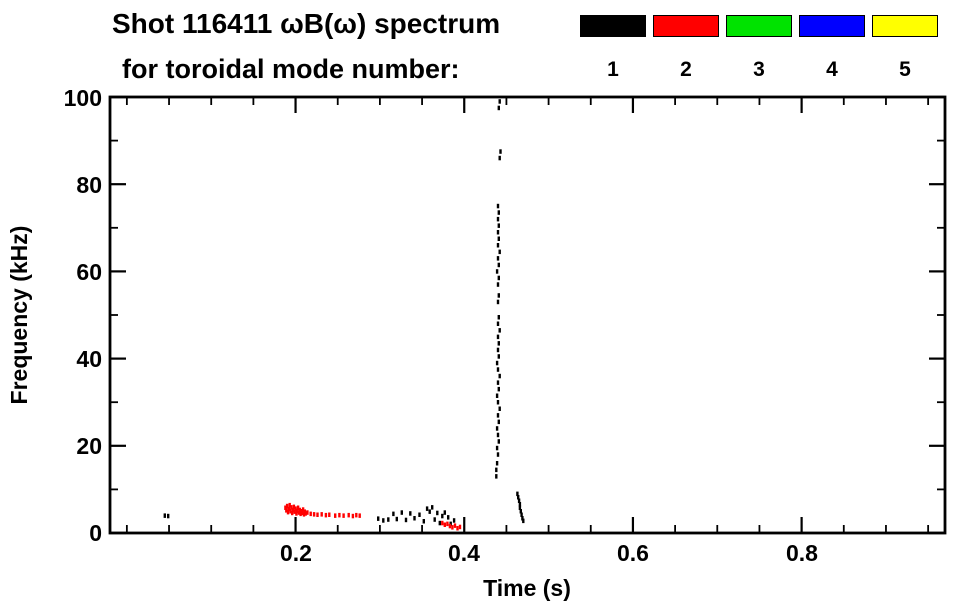  Describe the element at coordinates (89, 272) in the screenshot. I see `y-tick-label: 60` at that location.